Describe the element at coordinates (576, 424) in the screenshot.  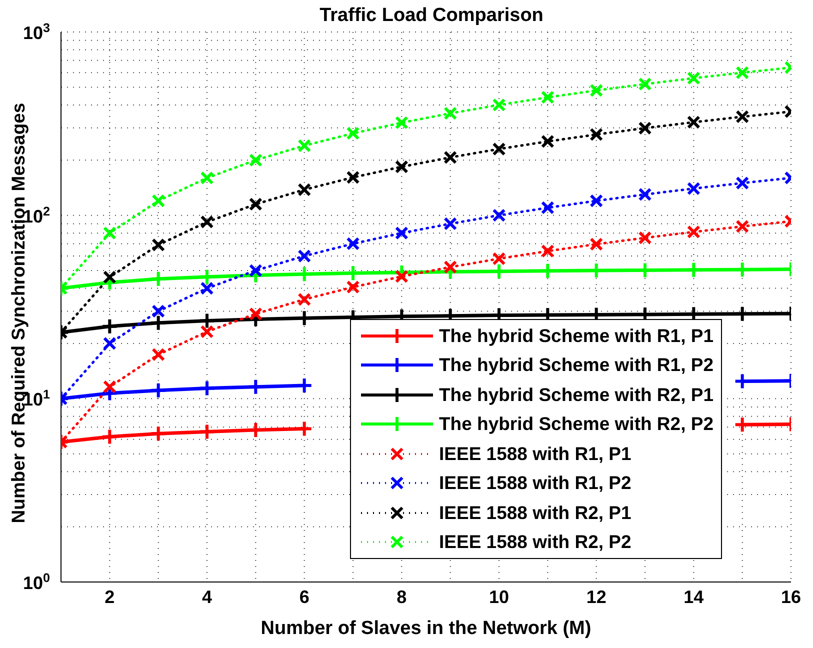
I see `legend-label: The hybrid Scheme with R2, P2` at that location.